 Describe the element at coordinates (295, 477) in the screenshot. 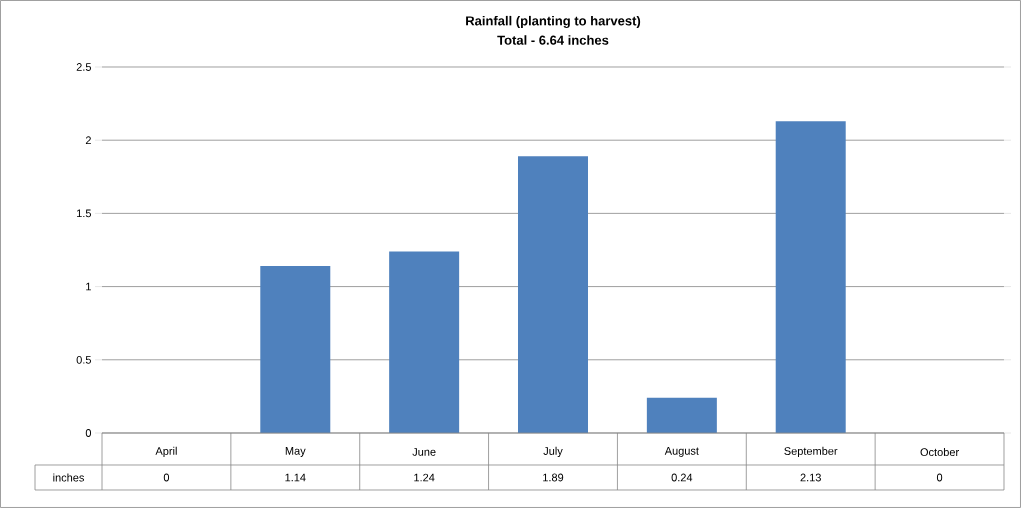

I see `data-label: 1.14` at that location.